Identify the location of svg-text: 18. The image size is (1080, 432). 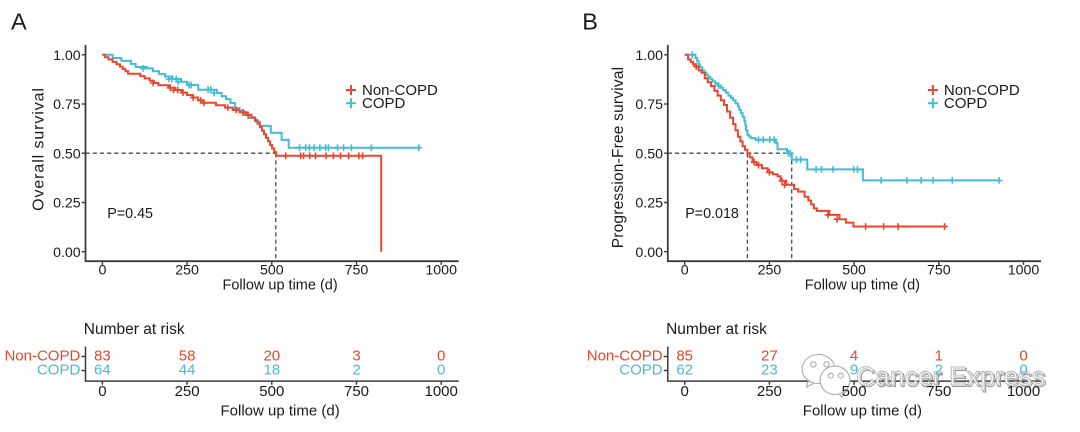
(271, 370).